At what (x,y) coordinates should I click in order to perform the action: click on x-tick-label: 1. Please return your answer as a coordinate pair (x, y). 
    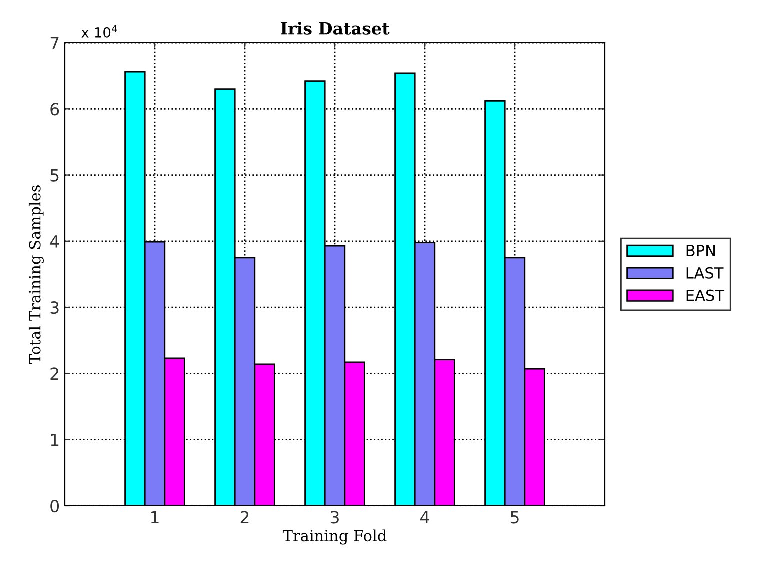
    Looking at the image, I should click on (155, 517).